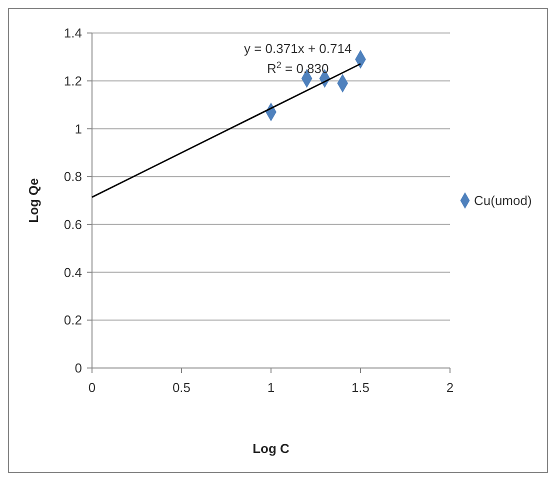 This screenshot has height=481, width=556. Describe the element at coordinates (73, 80) in the screenshot. I see `y-tick-label: 1.2` at that location.